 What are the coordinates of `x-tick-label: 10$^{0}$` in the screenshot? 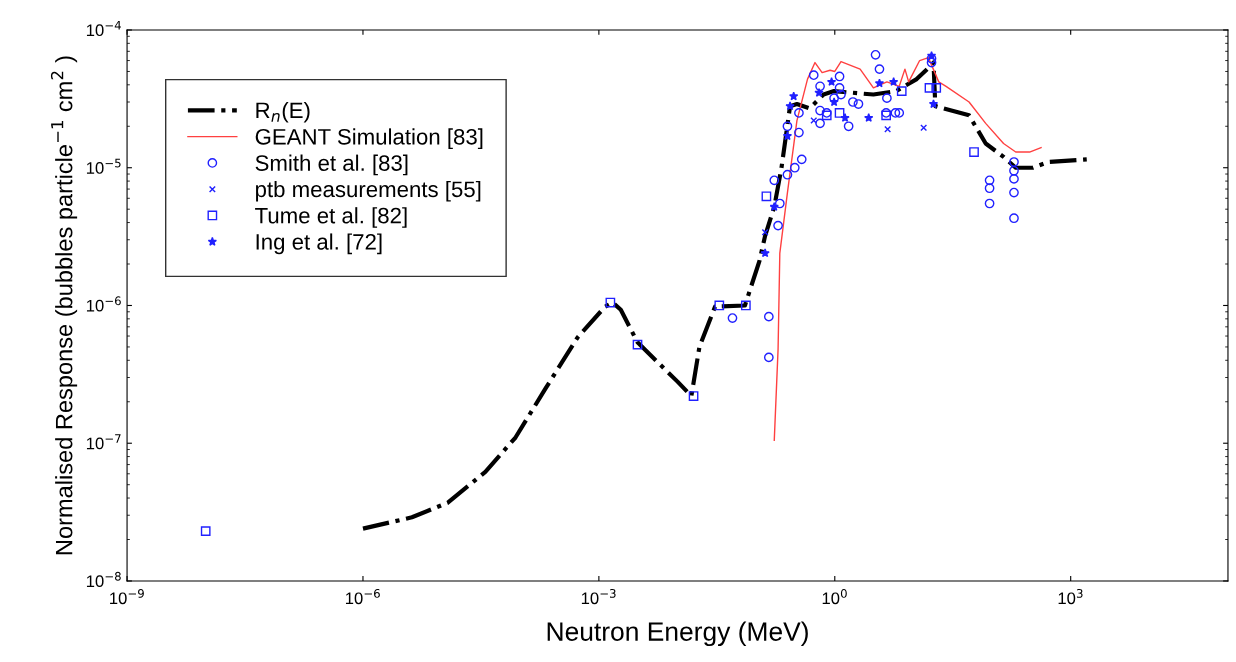 It's located at (834, 596).